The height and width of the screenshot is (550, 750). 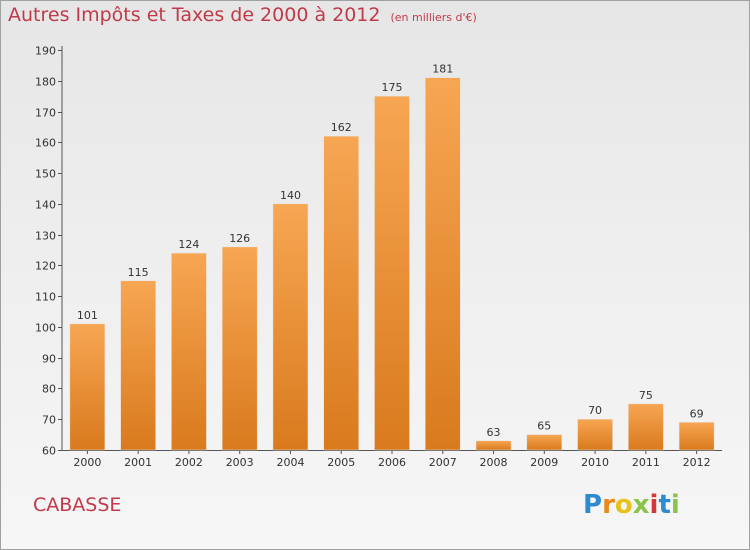 I want to click on x-tick-label: 2005, so click(x=341, y=462).